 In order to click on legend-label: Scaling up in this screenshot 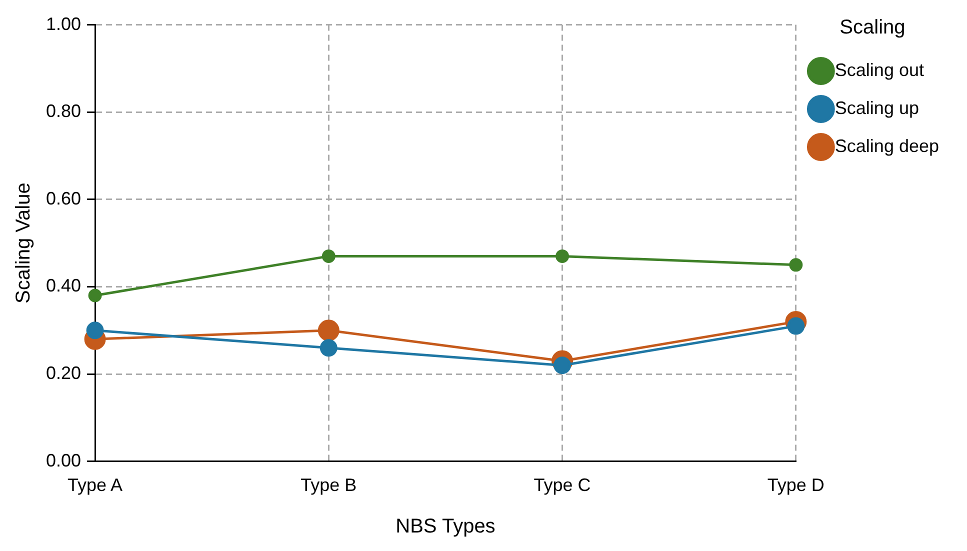, I will do `click(876, 108)`.